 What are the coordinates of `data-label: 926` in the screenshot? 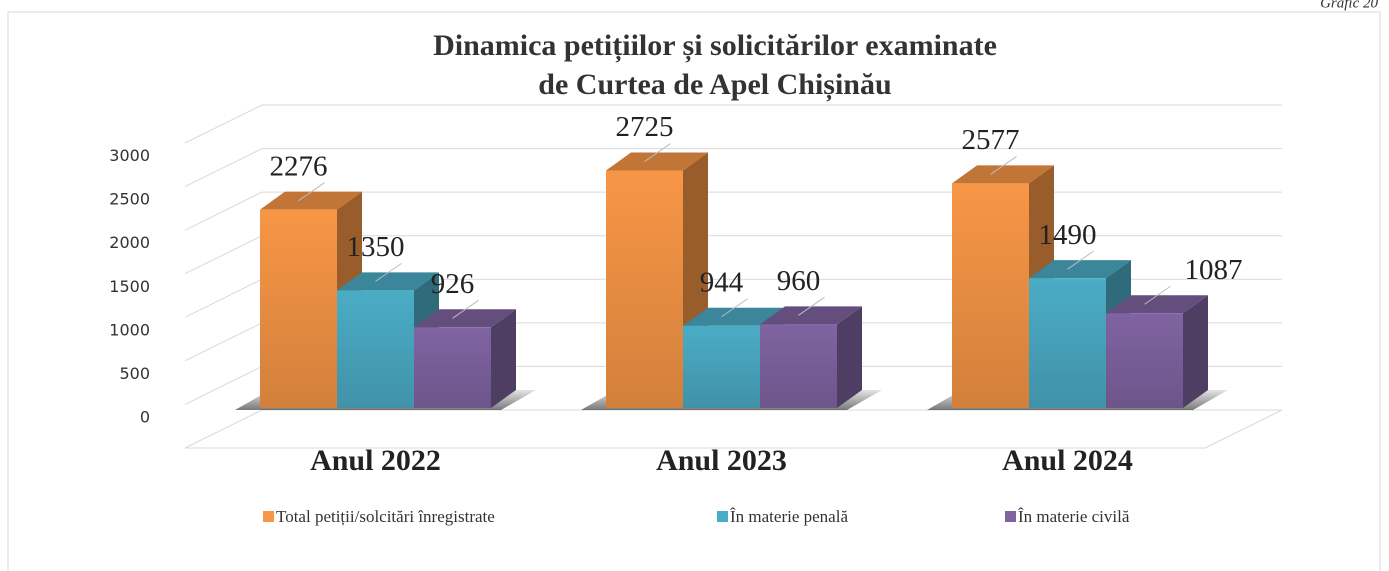 It's located at (453, 284).